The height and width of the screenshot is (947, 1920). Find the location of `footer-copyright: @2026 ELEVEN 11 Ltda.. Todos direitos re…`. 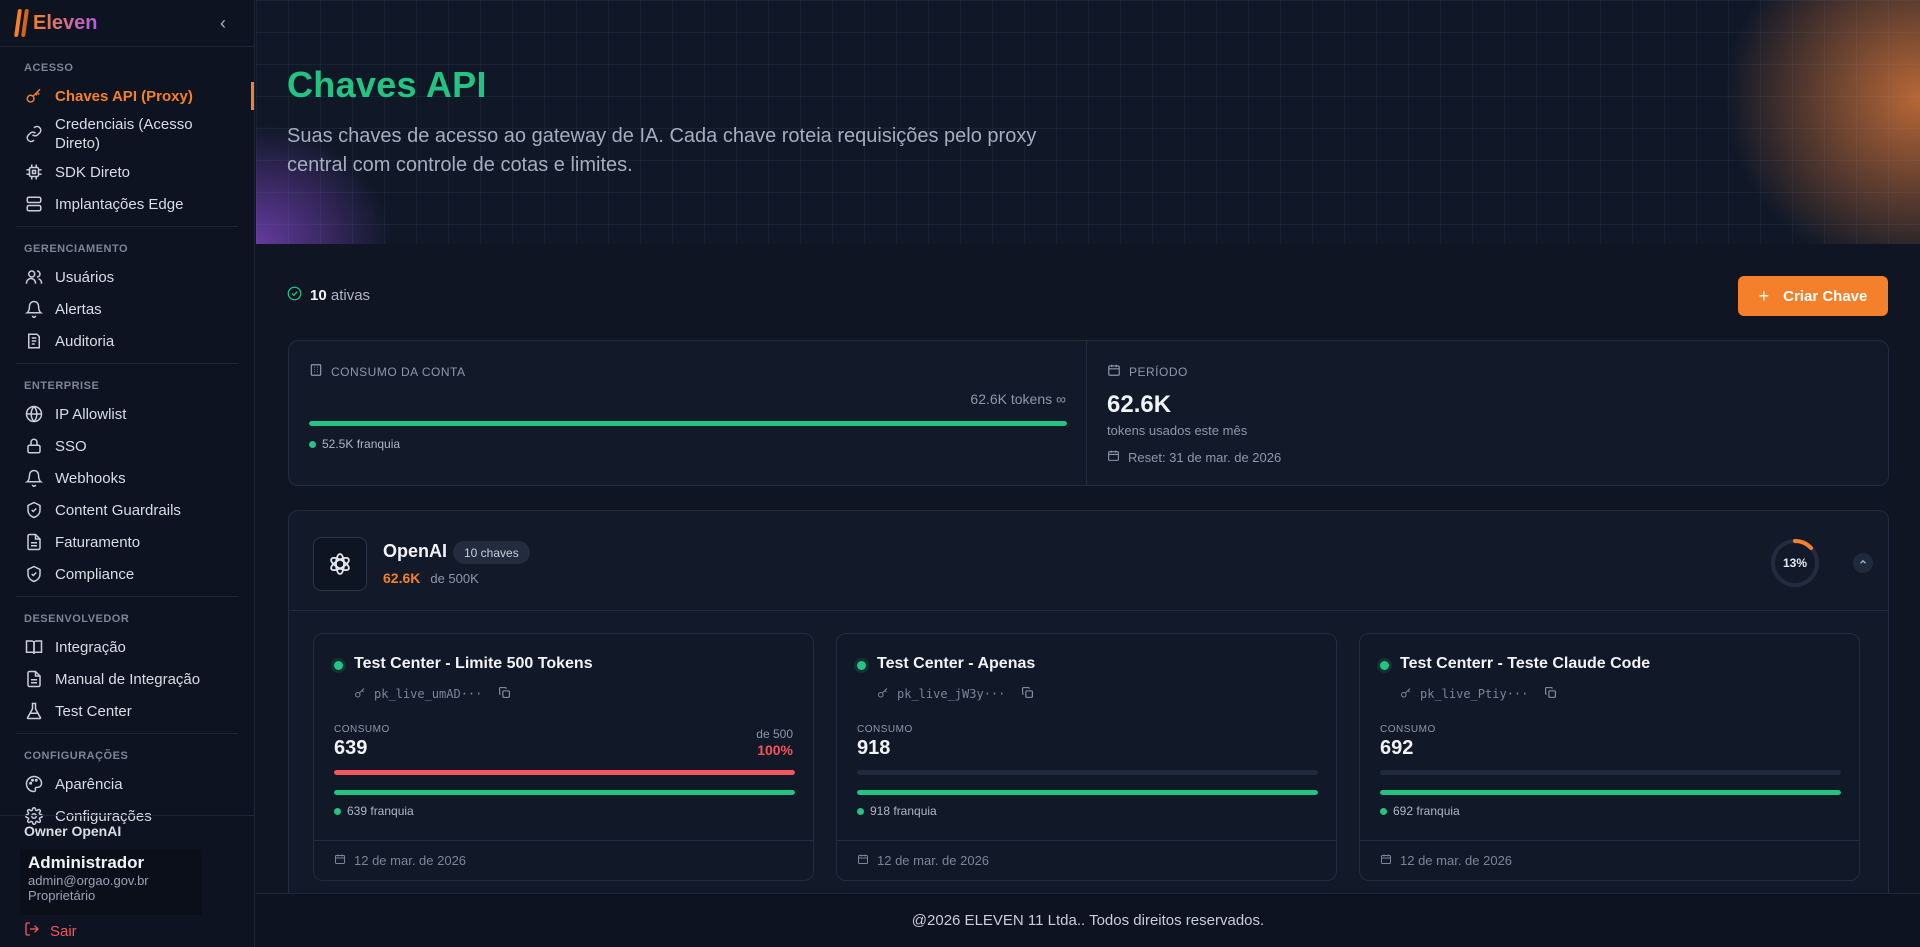

footer-copyright: @2026 ELEVEN 11 Ltda.. Todos direitos re… is located at coordinates (1088, 920).